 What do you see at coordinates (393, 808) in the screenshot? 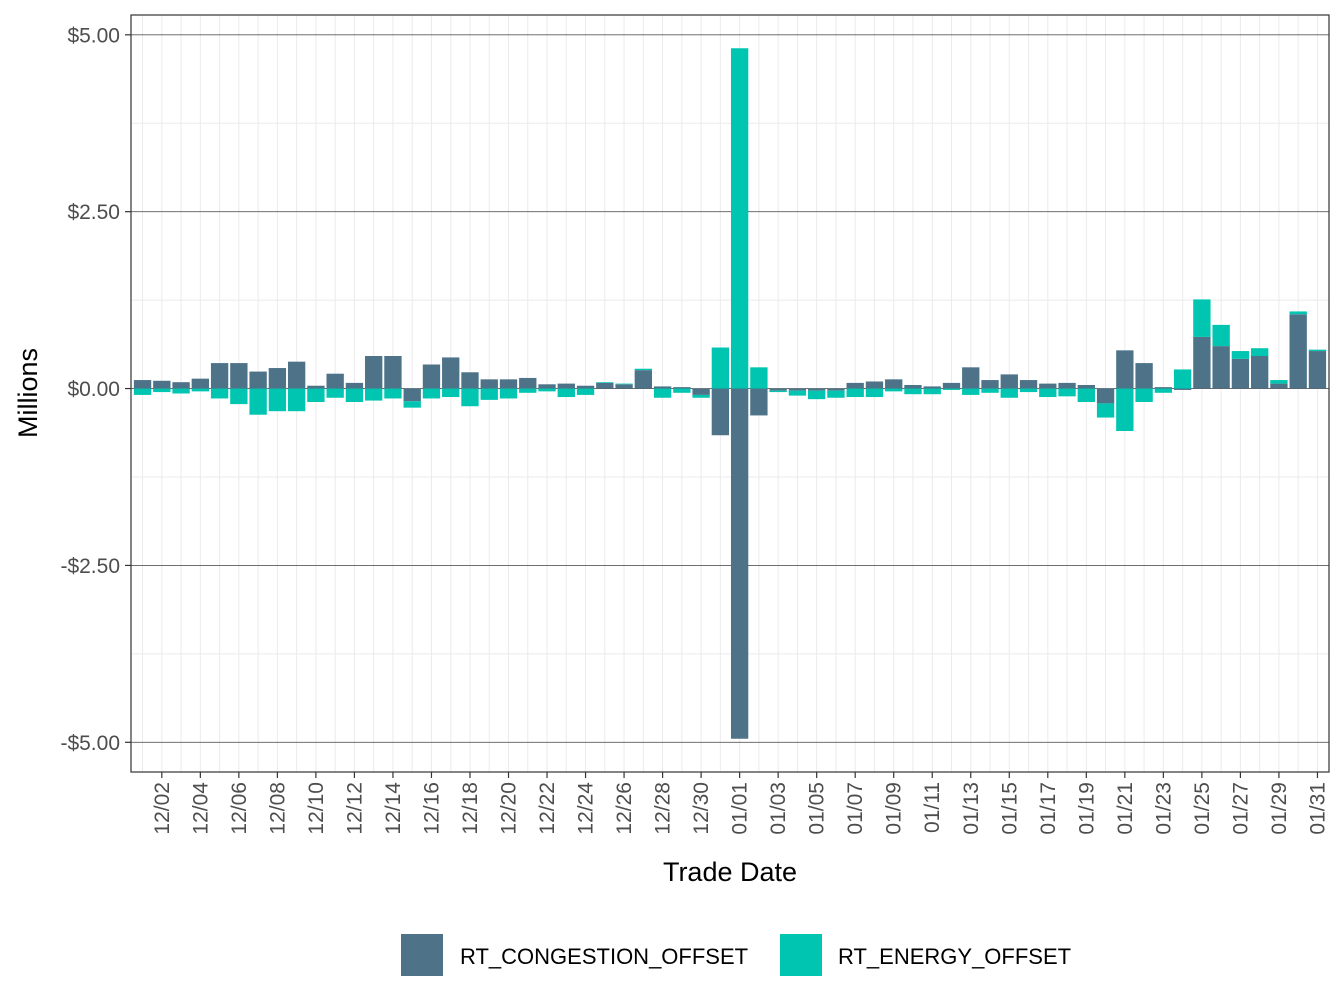
I see `x-tick-label: 12/14` at bounding box center [393, 808].